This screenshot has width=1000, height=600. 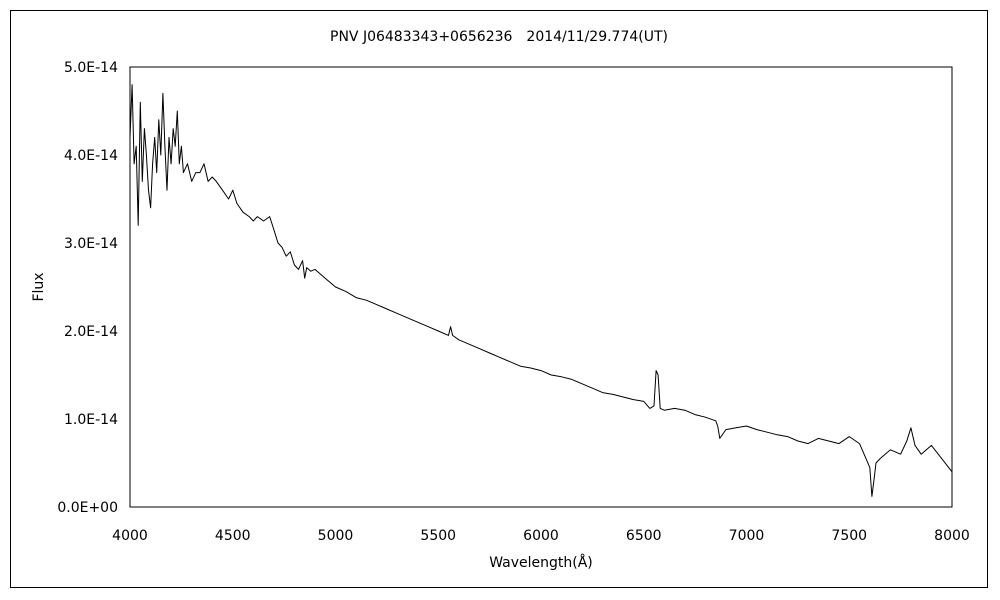 I want to click on x-tick-label: 6000, so click(x=541, y=536).